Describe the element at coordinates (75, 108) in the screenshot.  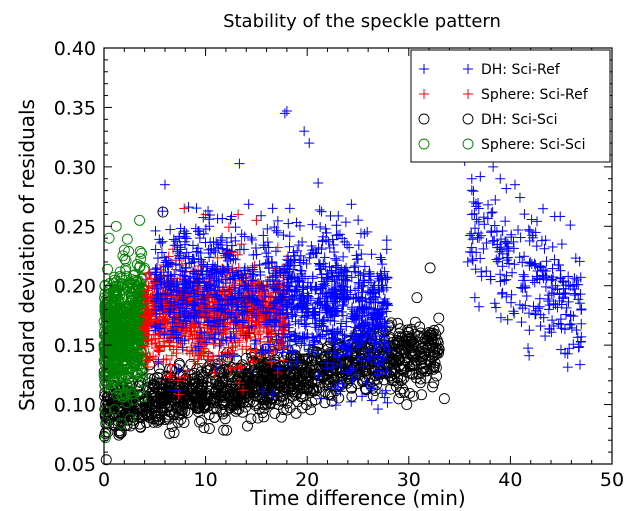
I see `y-tick-label: 0.35` at that location.